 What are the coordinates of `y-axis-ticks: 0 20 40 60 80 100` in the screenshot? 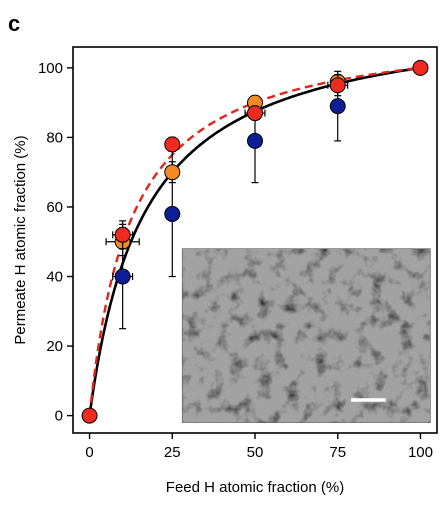 It's located at (55, 242).